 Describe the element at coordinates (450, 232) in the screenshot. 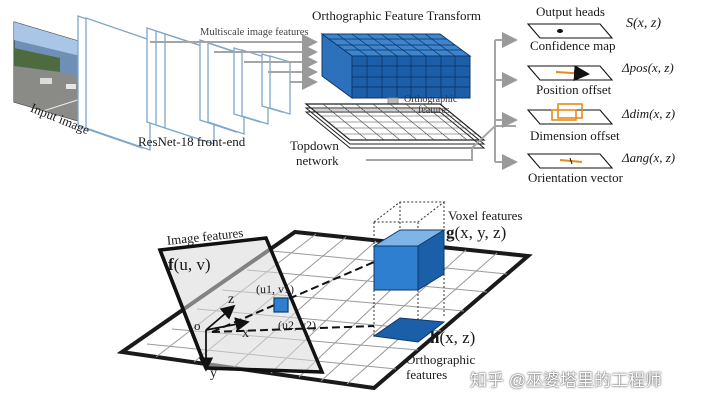

I see `g-symbol: g` at that location.